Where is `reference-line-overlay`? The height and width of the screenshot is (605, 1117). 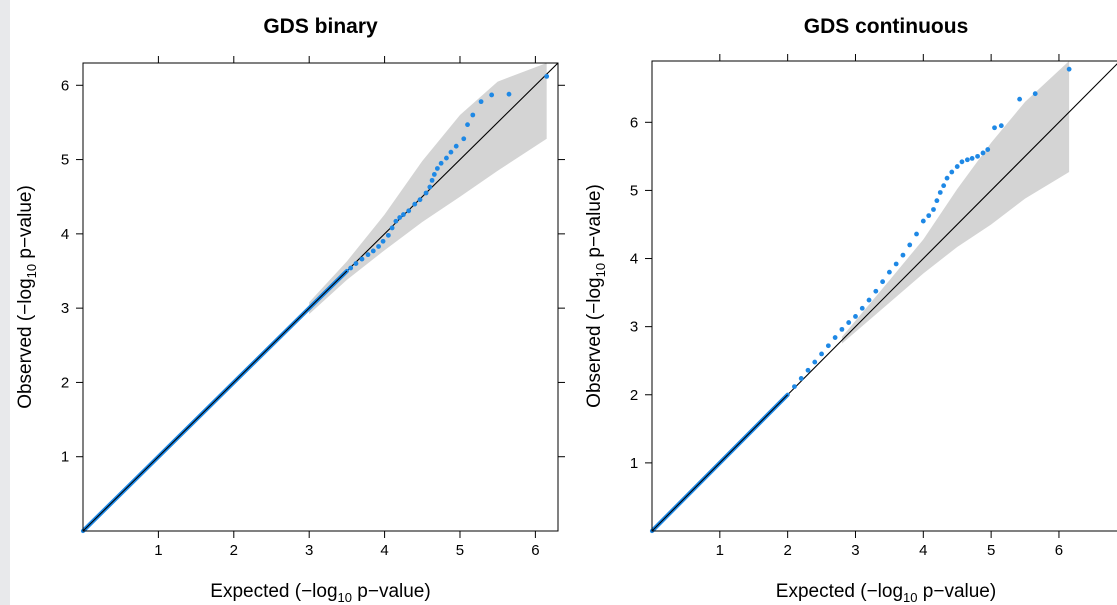
reference-line-overlay is located at coordinates (720, 463).